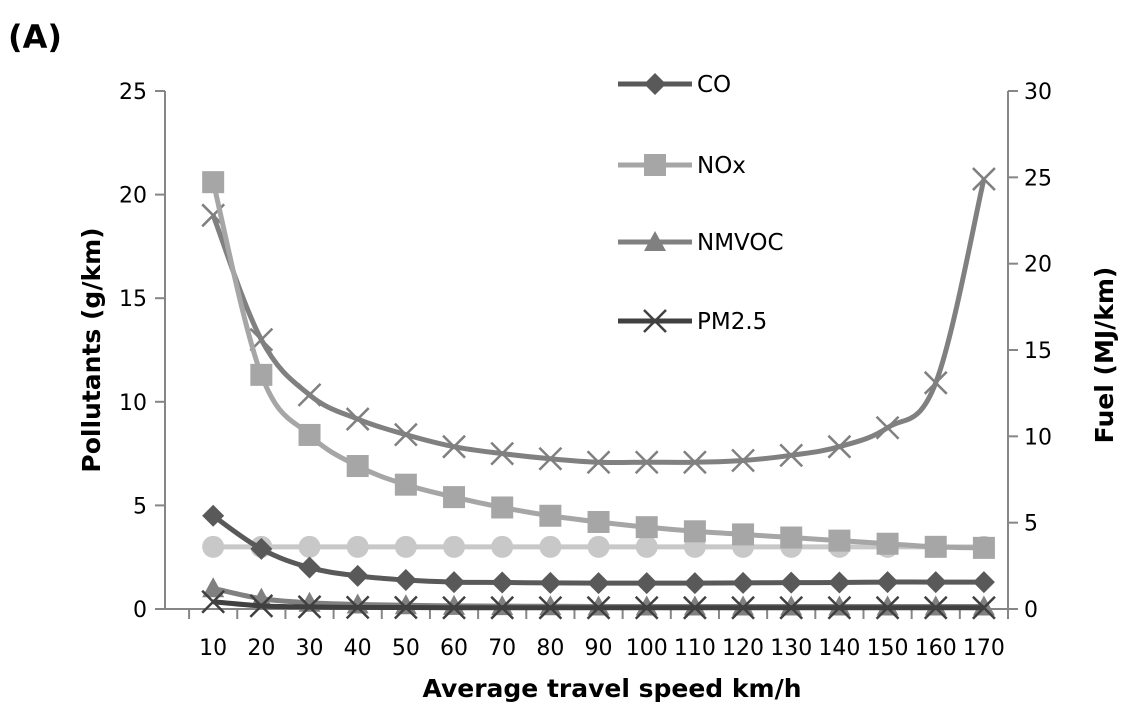  I want to click on y-tick-label: 25, so click(133, 92).